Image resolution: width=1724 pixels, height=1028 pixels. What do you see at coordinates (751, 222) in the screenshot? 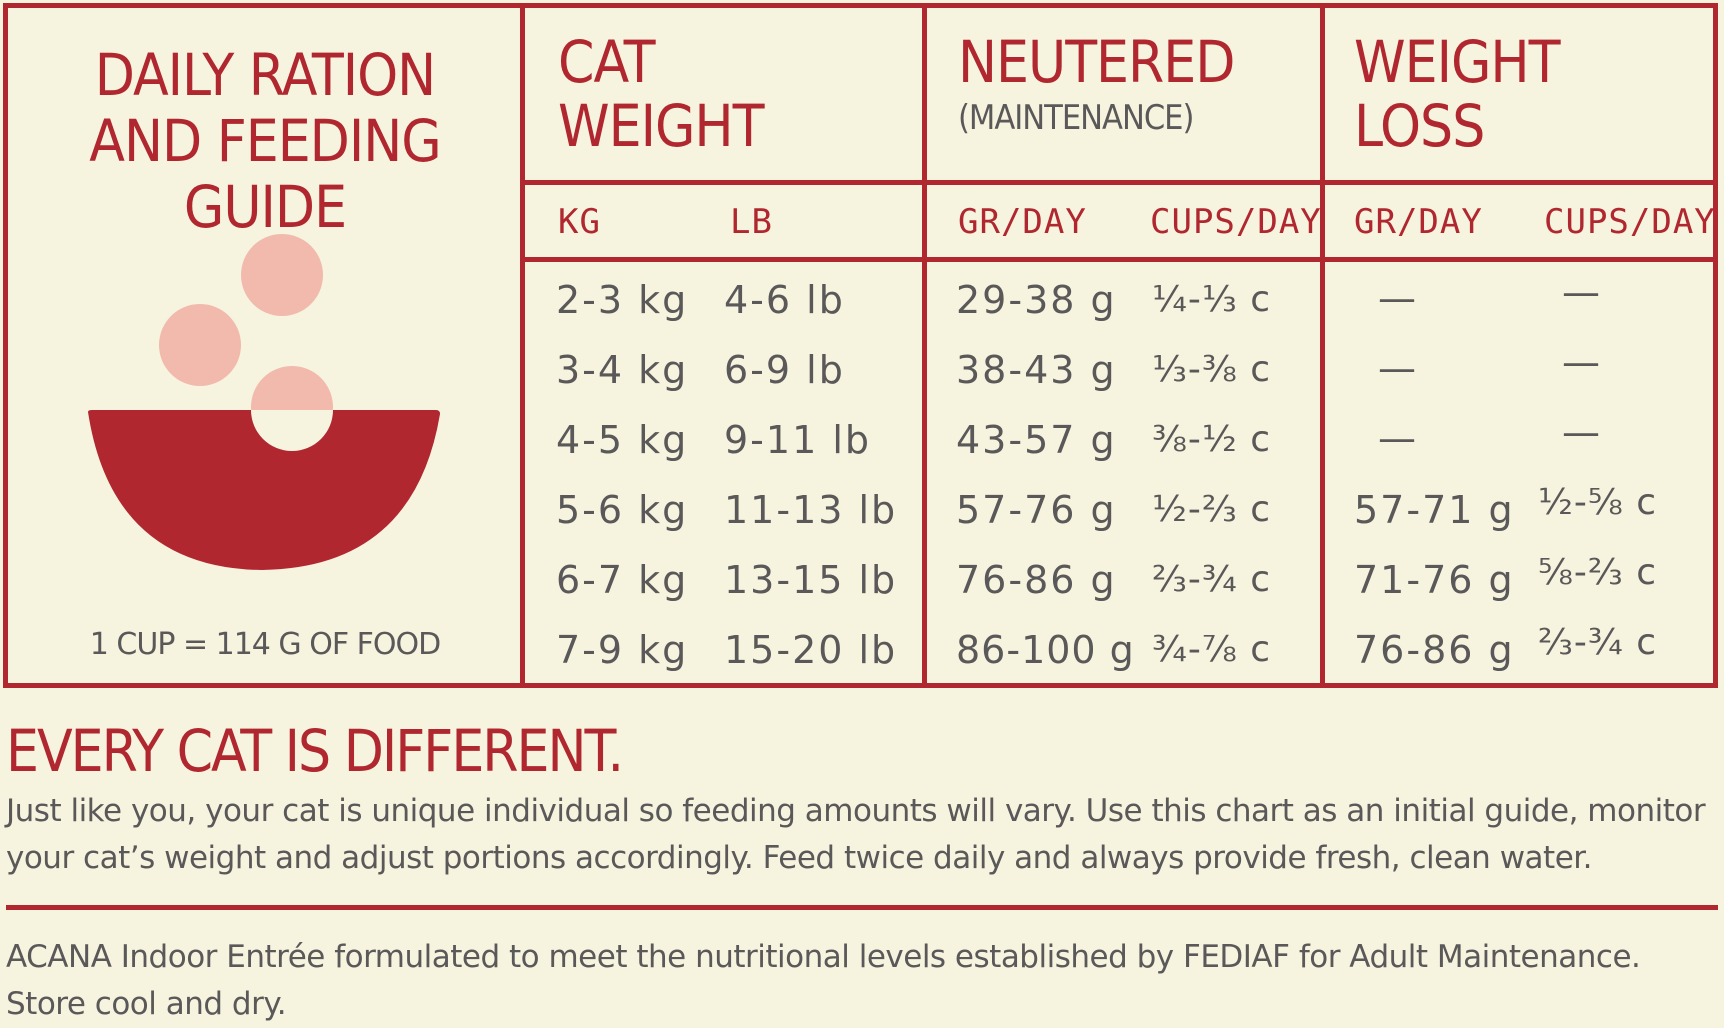
I see `col-lb: LB` at bounding box center [751, 222].